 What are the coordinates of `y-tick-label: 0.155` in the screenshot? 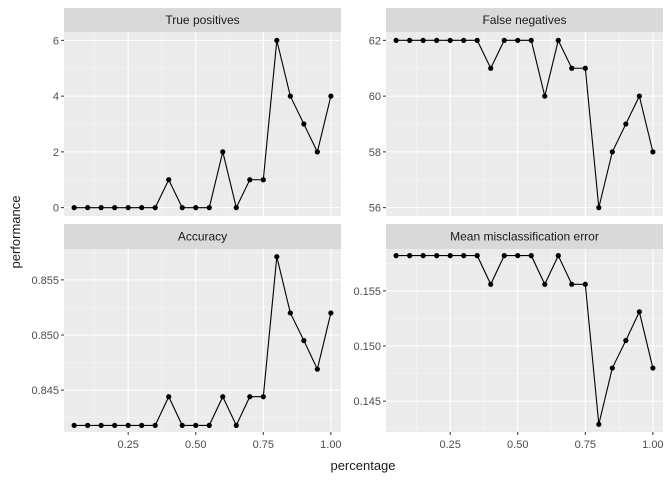 It's located at (367, 292).